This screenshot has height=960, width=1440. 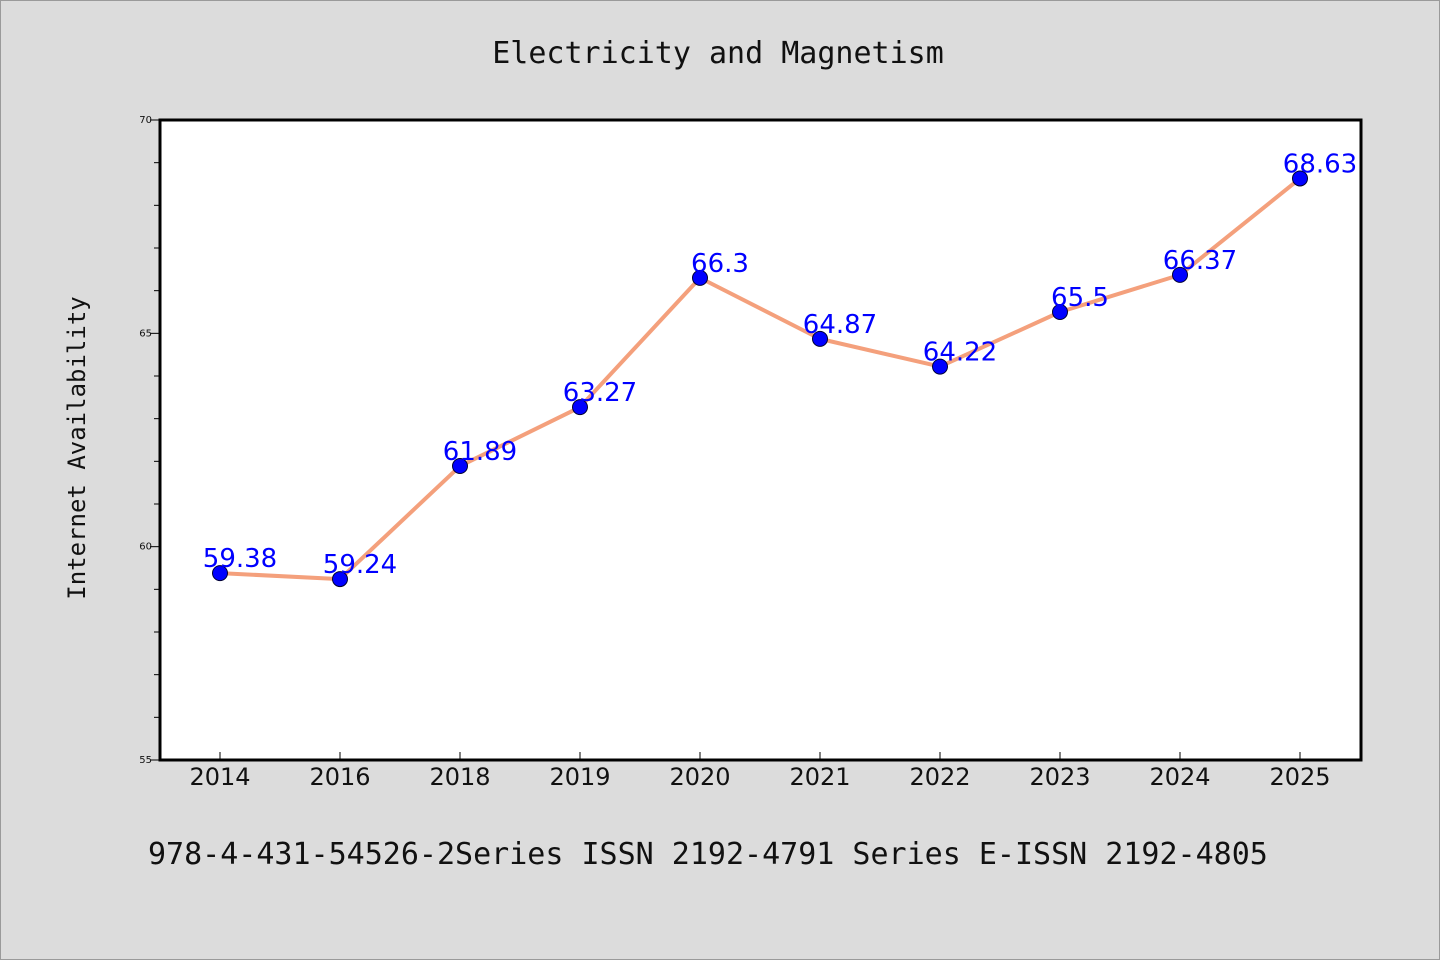 What do you see at coordinates (77, 447) in the screenshot?
I see `y-axis-label: Internet Availability` at bounding box center [77, 447].